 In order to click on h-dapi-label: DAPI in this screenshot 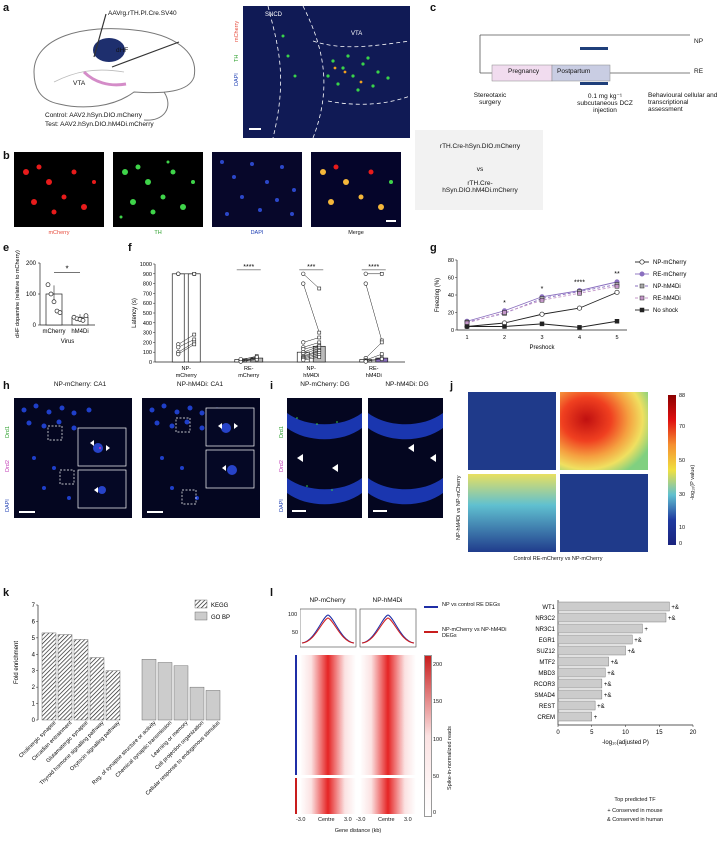, I will do `click(282, 505)`.